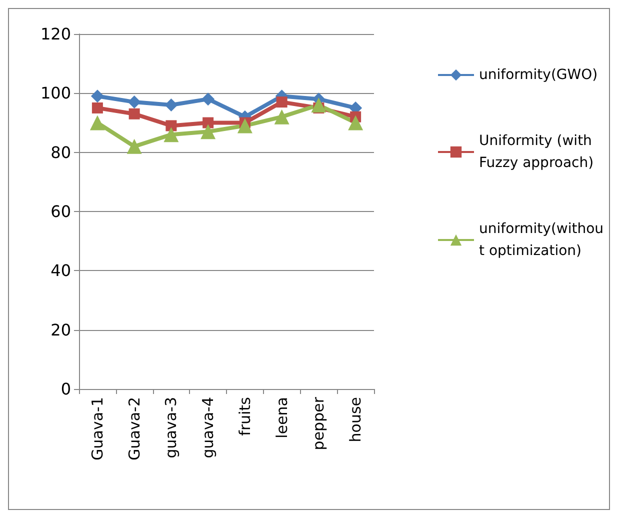 This screenshot has width=623, height=527. Describe the element at coordinates (55, 93) in the screenshot. I see `y-tick-label: 100` at that location.